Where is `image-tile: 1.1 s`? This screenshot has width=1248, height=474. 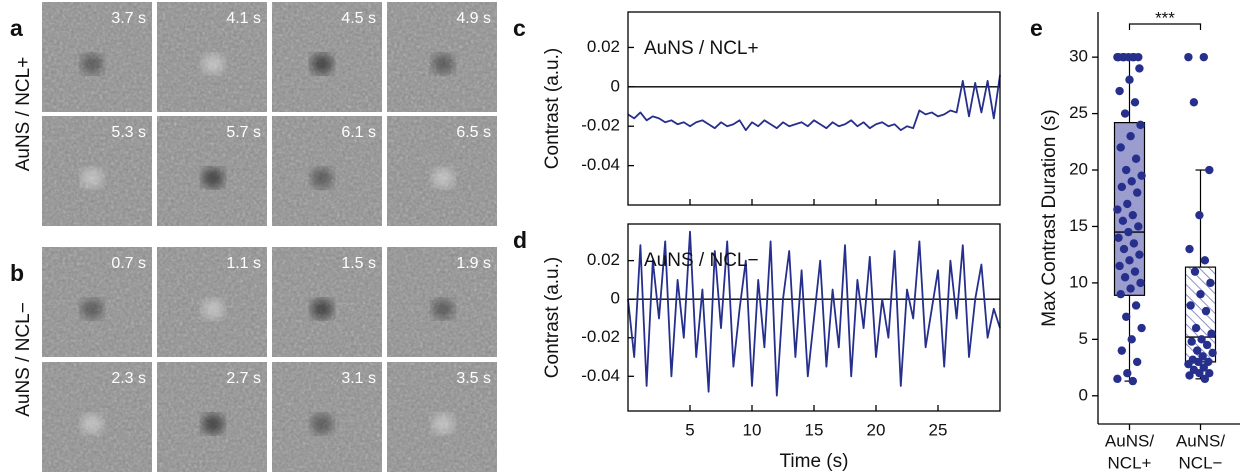 image-tile: 1.1 s is located at coordinates (212, 302).